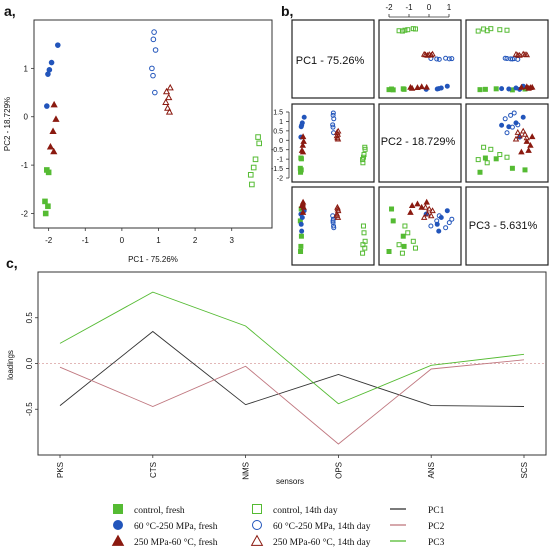  Describe the element at coordinates (10, 11) in the screenshot. I see `panel-label-a: a,` at that location.